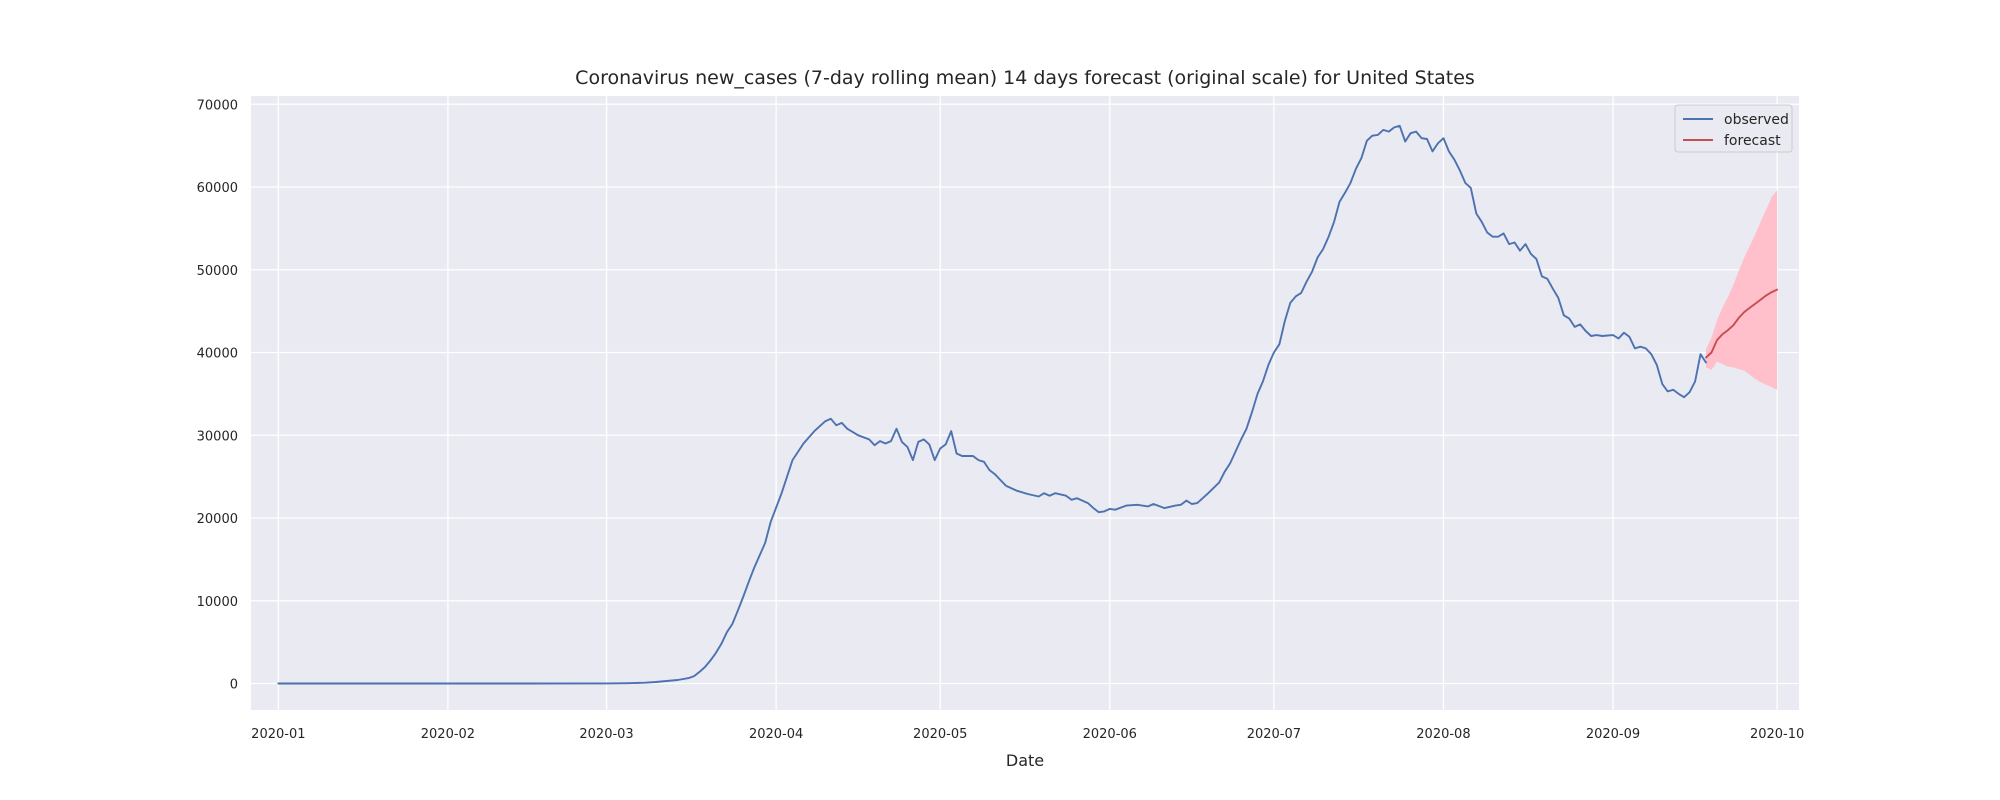 Image resolution: width=2000 pixels, height=800 pixels. Describe the element at coordinates (234, 685) in the screenshot. I see `y-tick-label: 0` at that location.